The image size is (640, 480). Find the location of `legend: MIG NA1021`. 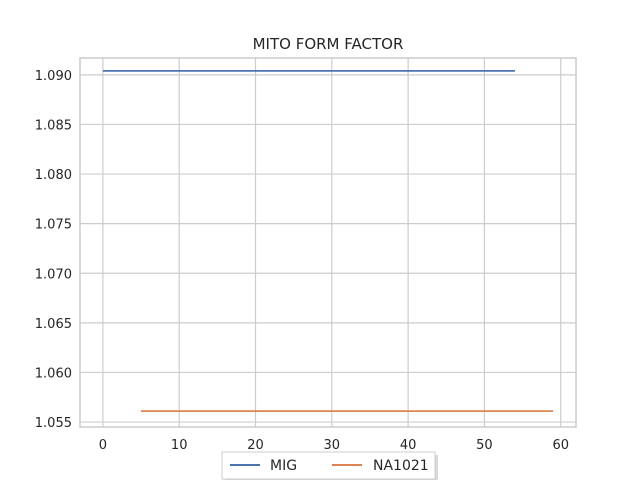

legend: MIG NA1021 is located at coordinates (329, 465).